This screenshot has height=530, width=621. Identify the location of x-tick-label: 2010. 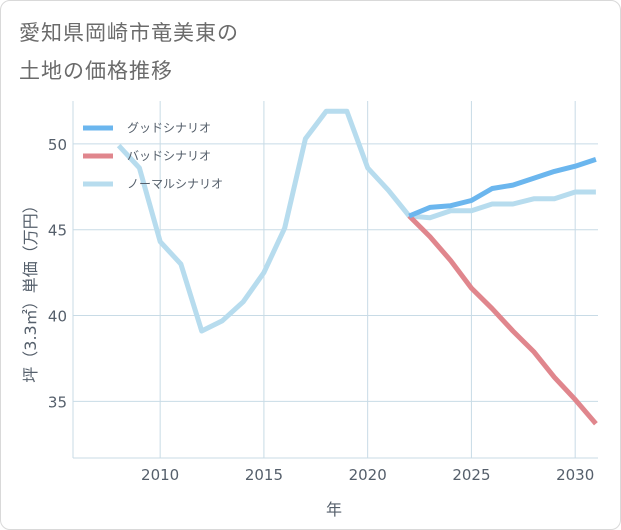
(160, 475).